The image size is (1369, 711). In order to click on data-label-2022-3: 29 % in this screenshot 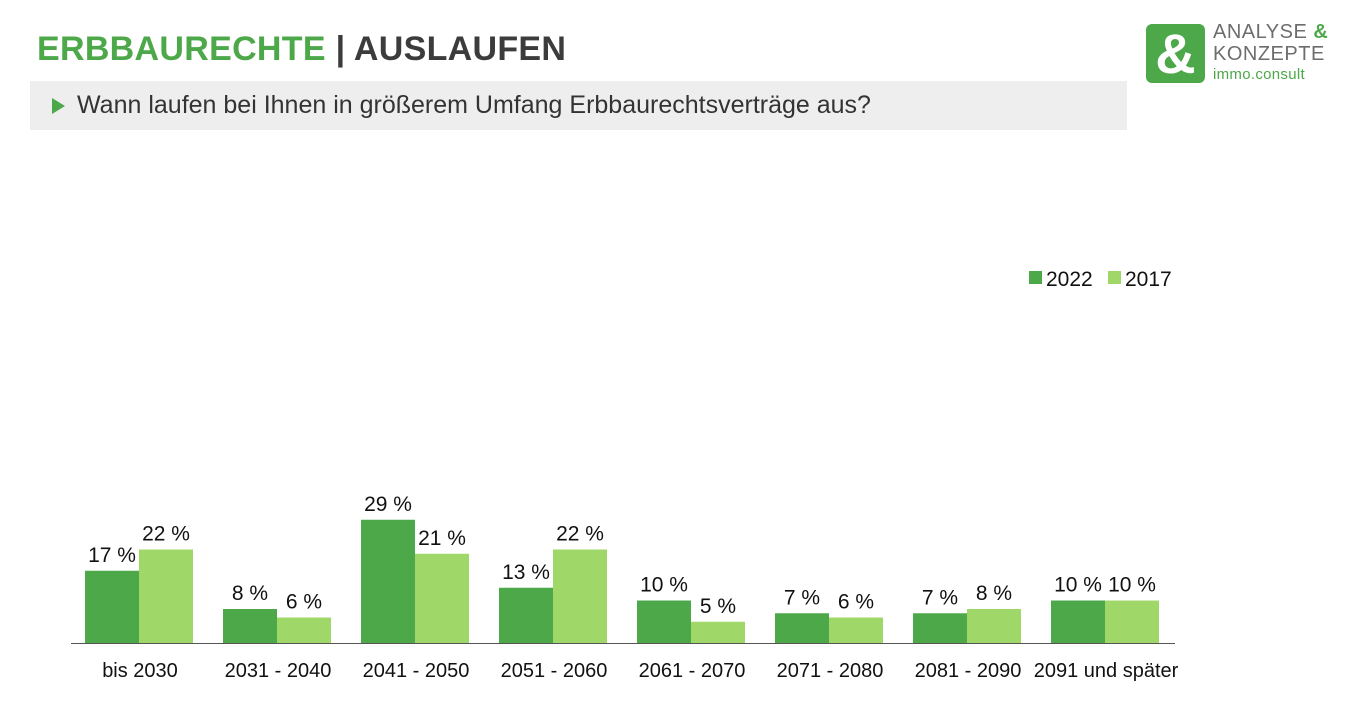, I will do `click(388, 504)`.